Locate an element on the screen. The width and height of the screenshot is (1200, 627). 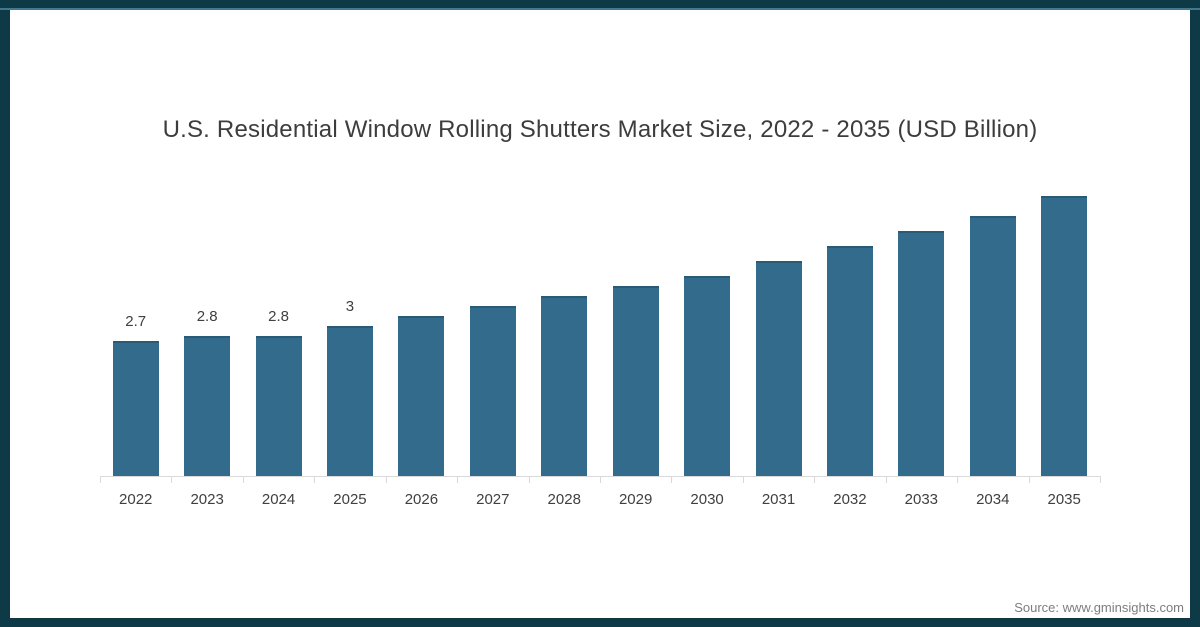
x-axis-label-2027: 2027 is located at coordinates (493, 499).